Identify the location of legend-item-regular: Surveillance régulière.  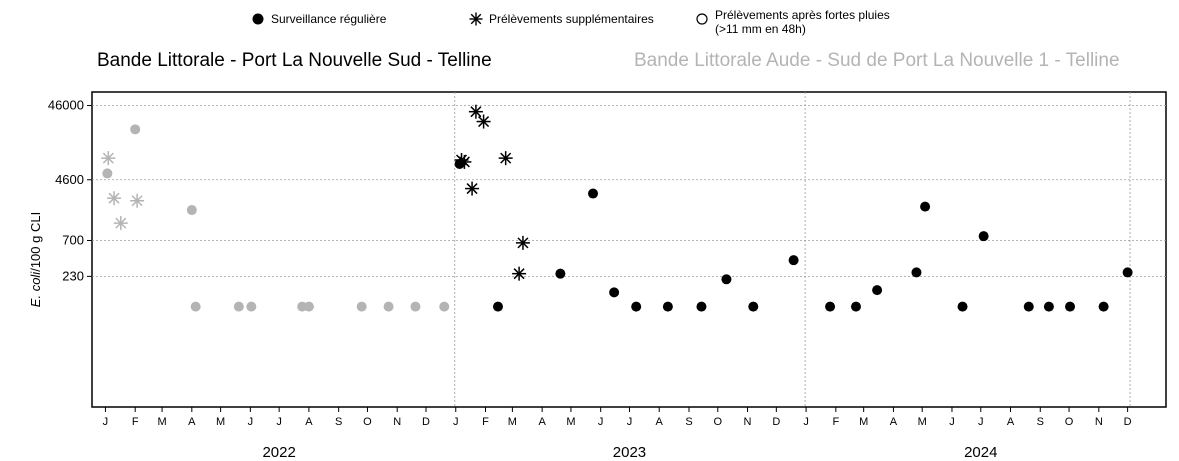
(318, 17).